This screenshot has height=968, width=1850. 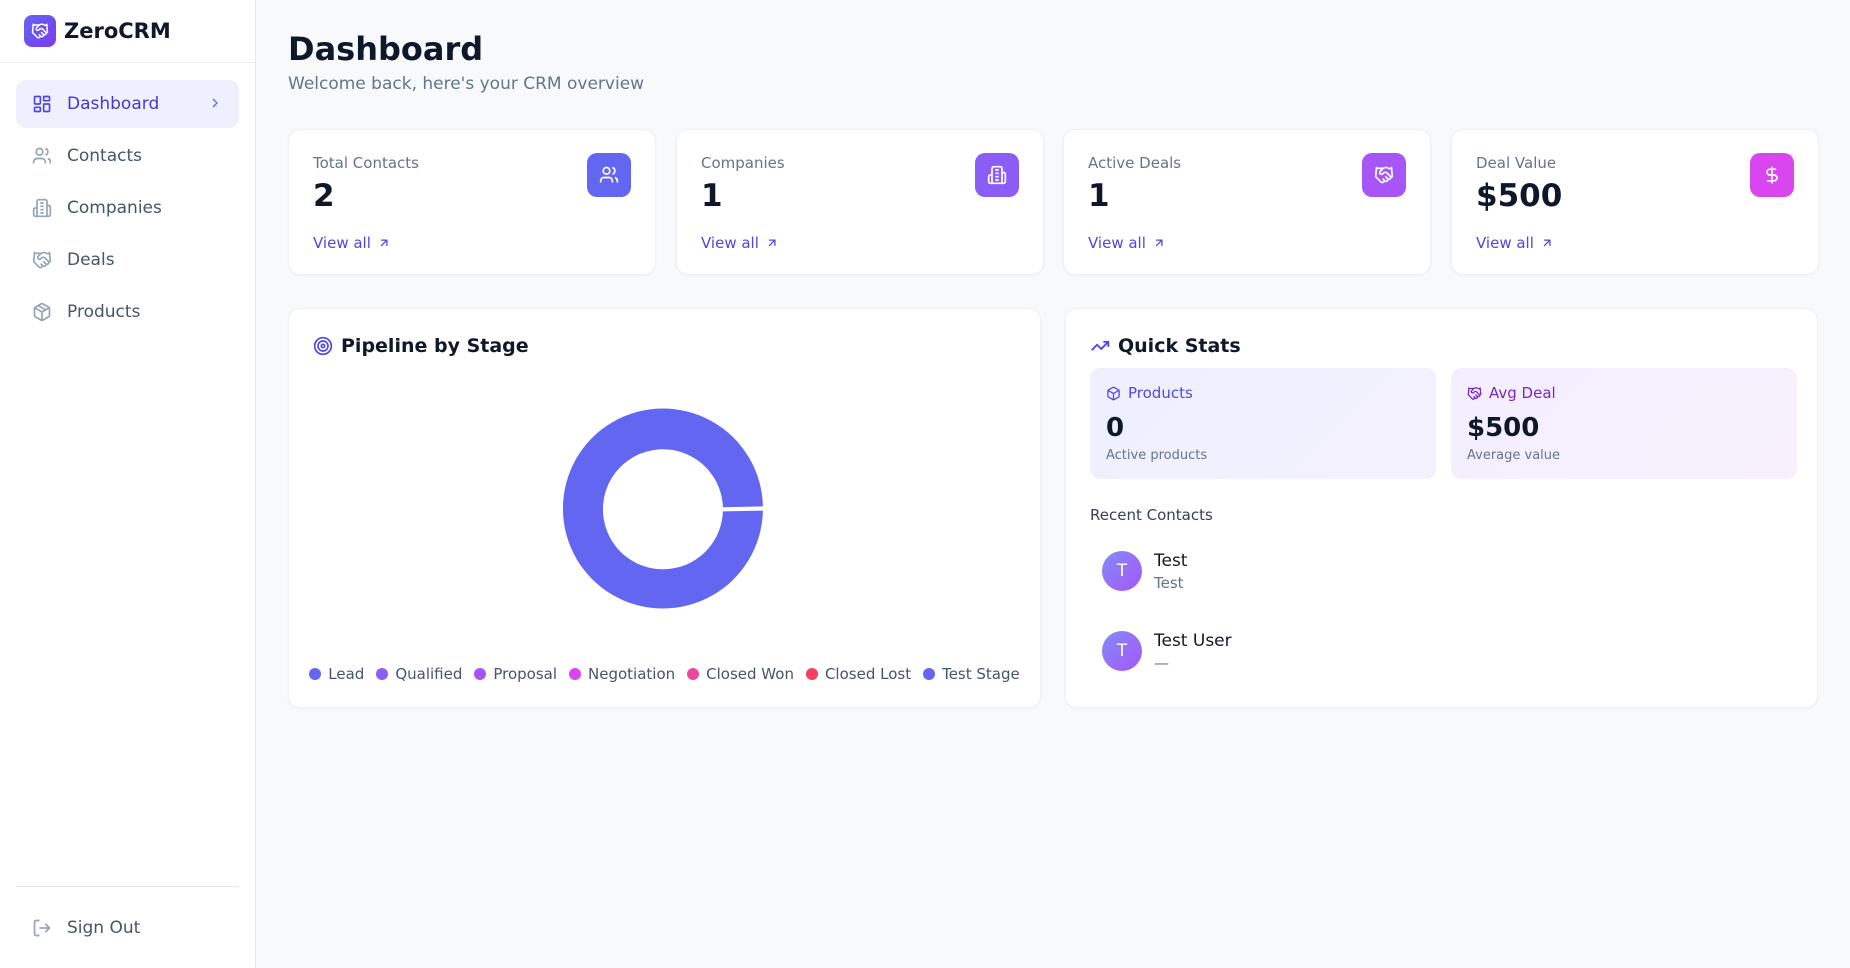 I want to click on stat-value: $500, so click(x=1519, y=196).